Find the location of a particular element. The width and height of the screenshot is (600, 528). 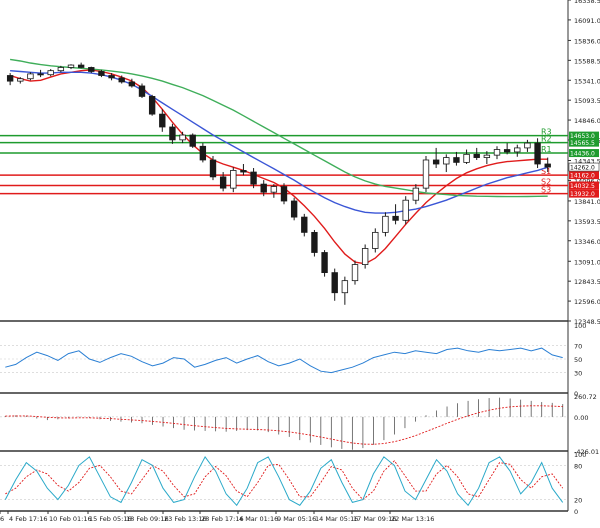

rsi-tick-label: 0 is located at coordinates (576, 394).